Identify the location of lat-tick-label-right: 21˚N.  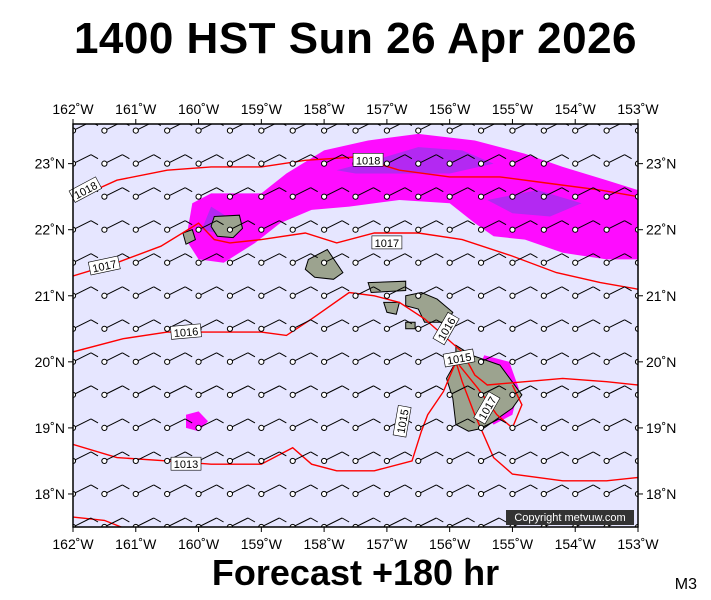
(661, 296).